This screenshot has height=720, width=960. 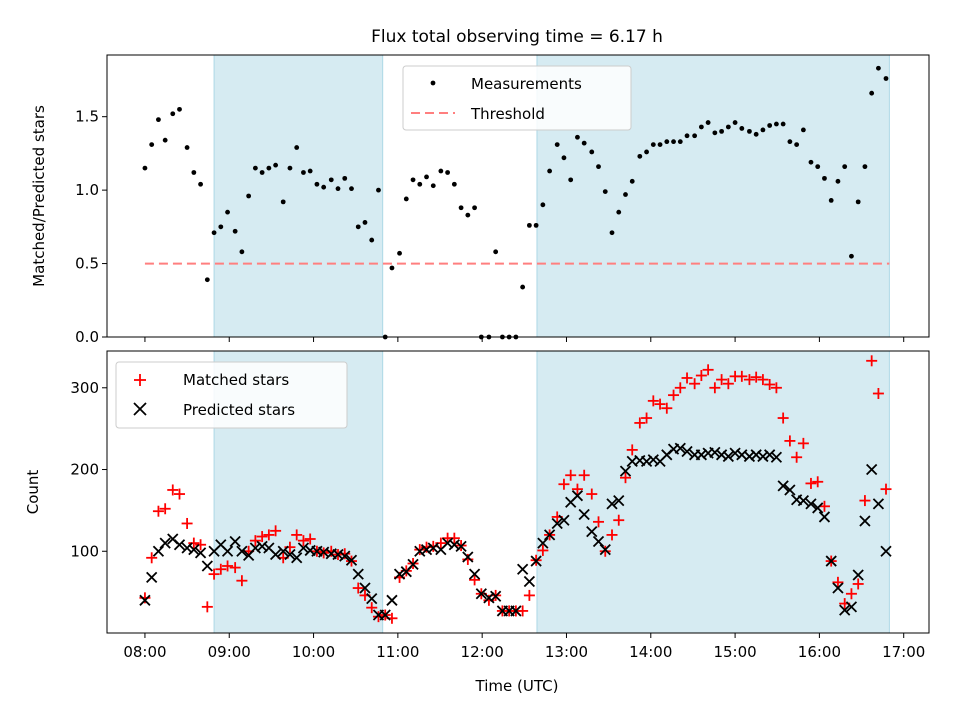 I want to click on ratio-x-ticks, so click(x=524, y=339).